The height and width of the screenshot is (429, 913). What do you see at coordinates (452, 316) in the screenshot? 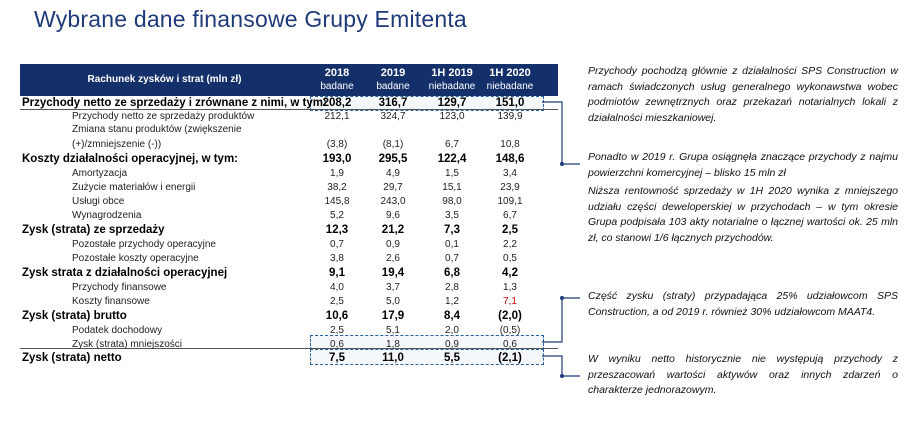
I see `row-value: 8,4` at bounding box center [452, 316].